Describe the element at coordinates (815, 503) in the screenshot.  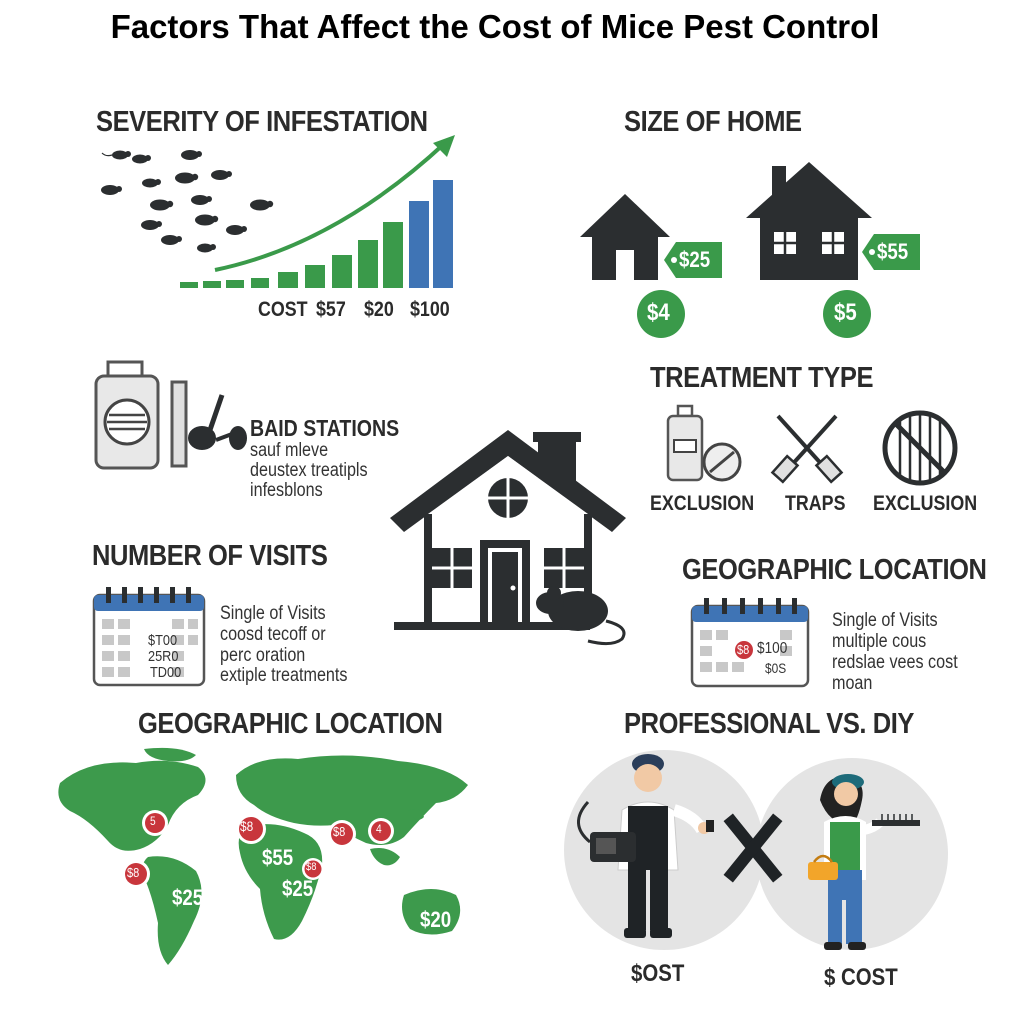
I see `treatment-item-traps: TRAPS` at that location.